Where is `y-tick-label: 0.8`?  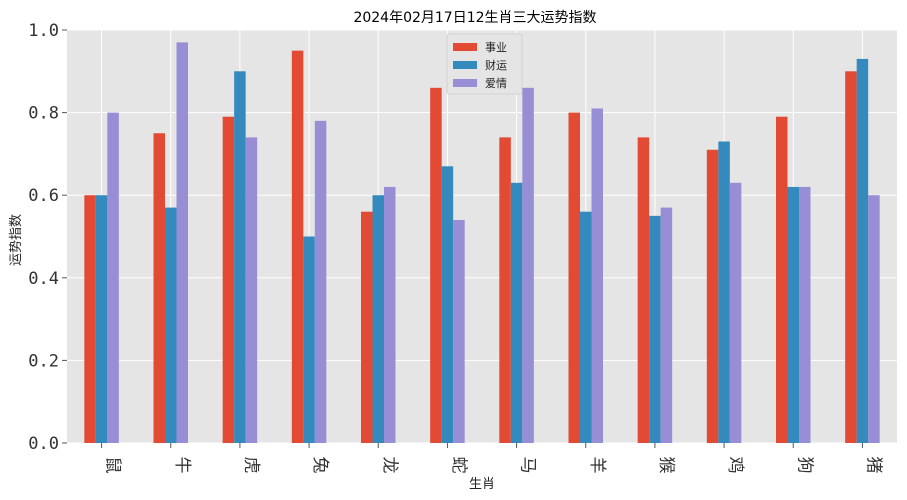 y-tick-label: 0.8 is located at coordinates (43, 114).